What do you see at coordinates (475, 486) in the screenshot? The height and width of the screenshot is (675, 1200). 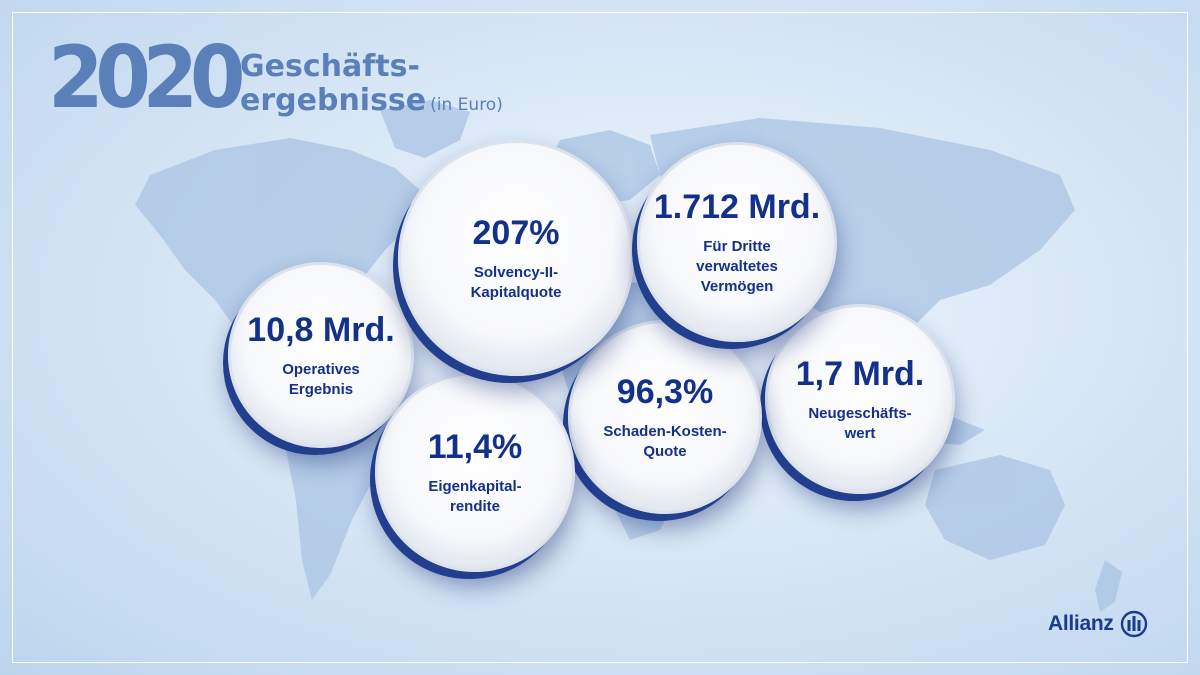 I see `kpi-label-line: Eigenkapital-` at bounding box center [475, 486].